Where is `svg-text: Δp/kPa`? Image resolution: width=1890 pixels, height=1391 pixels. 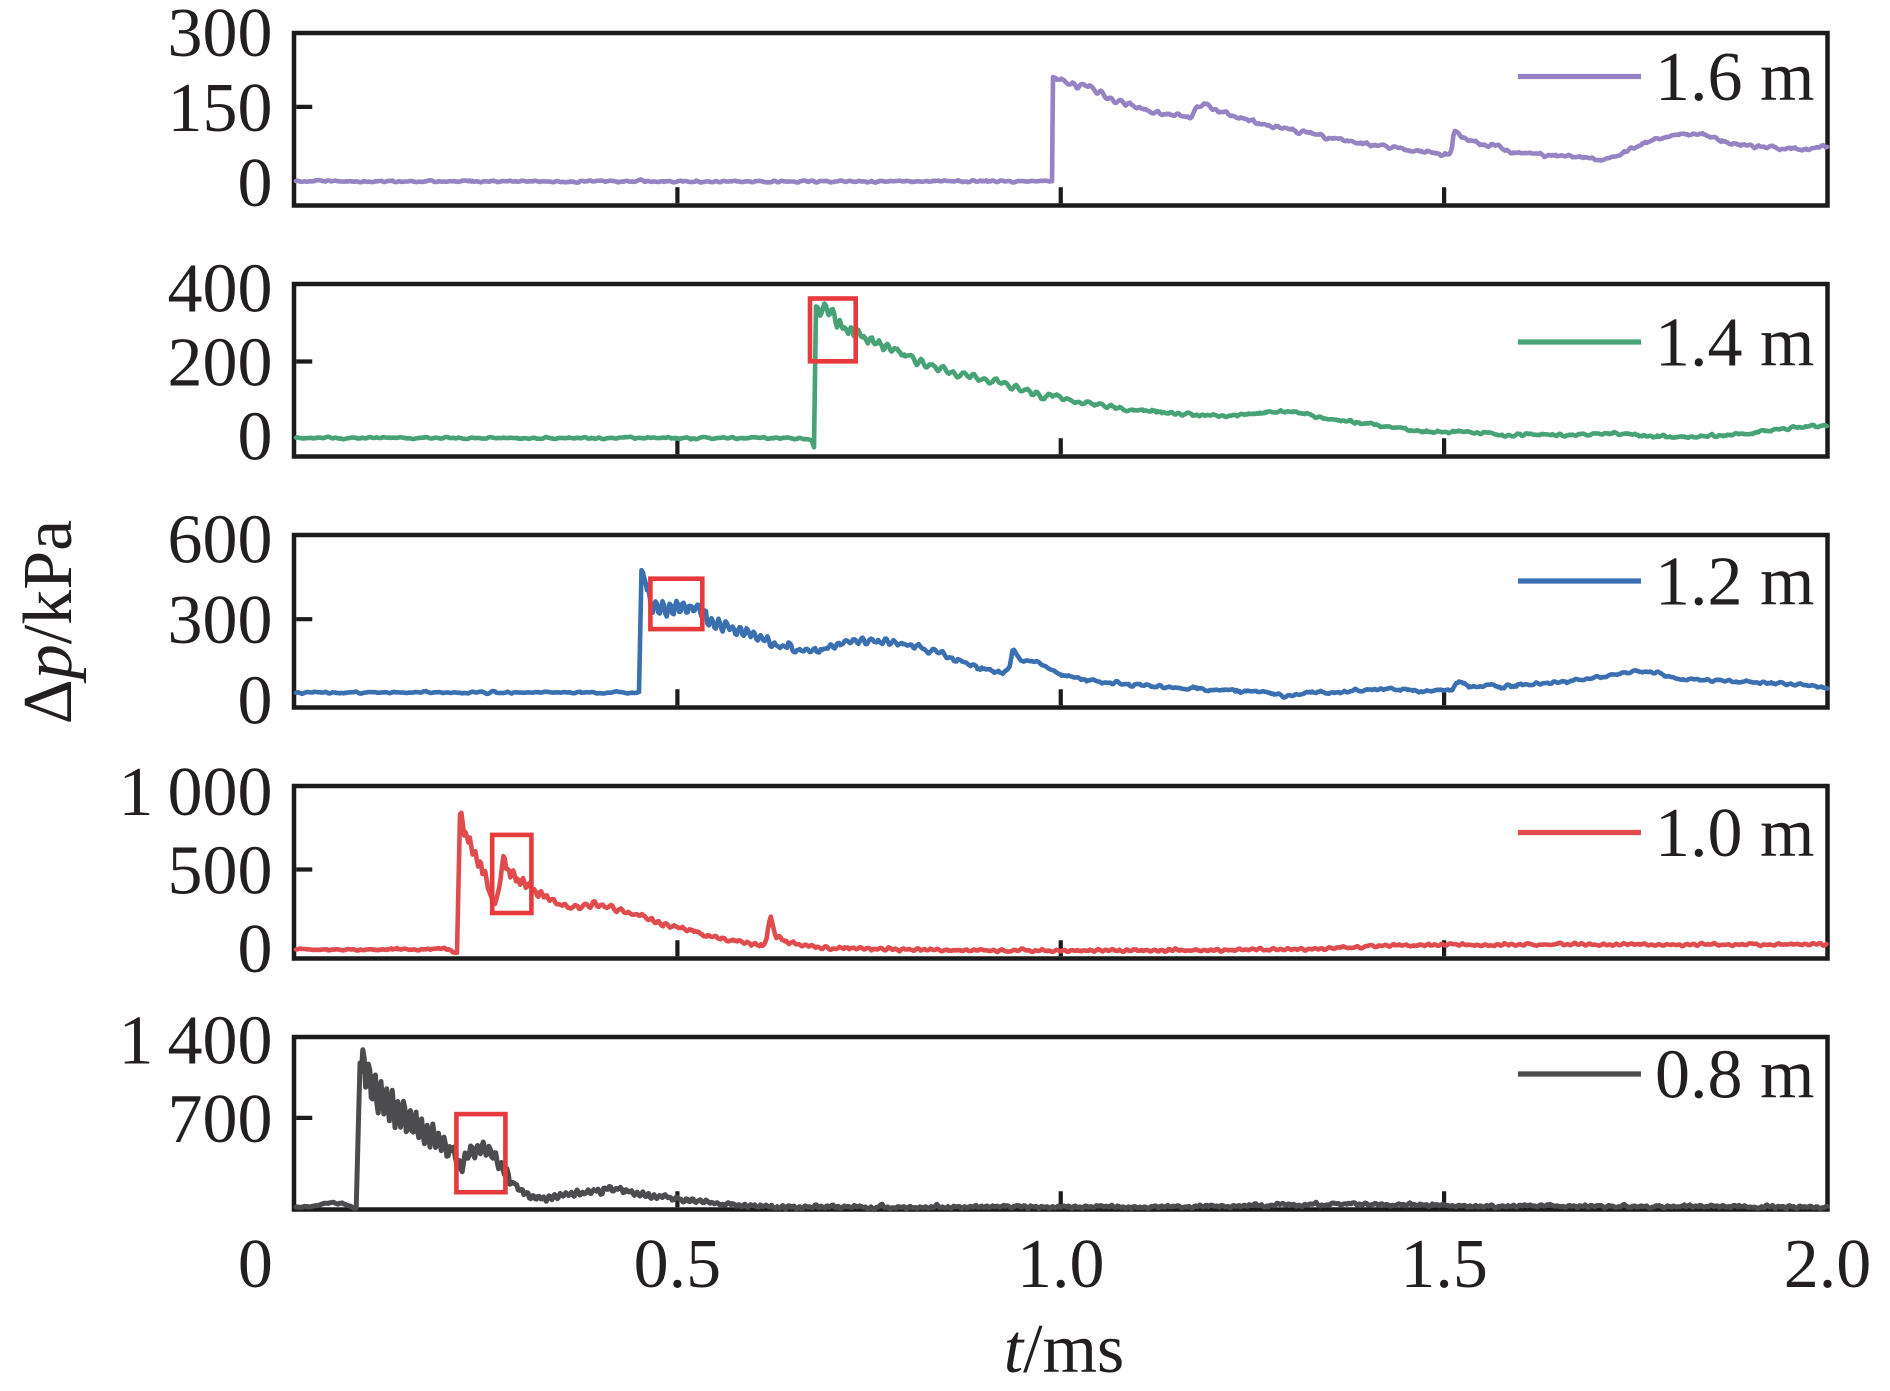
svg-text: Δp/kPa is located at coordinates (48, 622).